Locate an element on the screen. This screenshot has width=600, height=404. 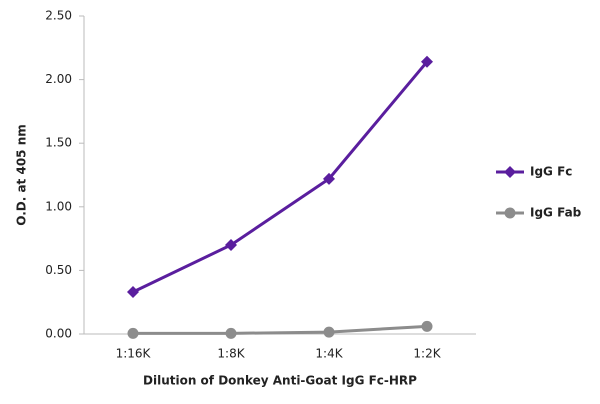
y-tick-label: 2.00 is located at coordinates (58, 79).